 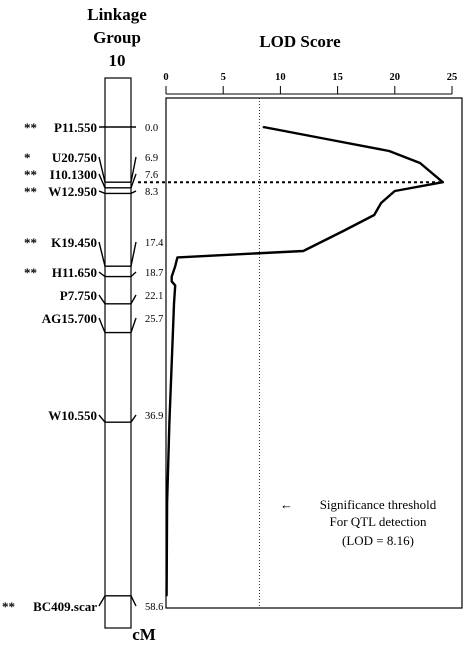 What do you see at coordinates (154, 416) in the screenshot?
I see `marker-position-cm: 36.9` at bounding box center [154, 416].